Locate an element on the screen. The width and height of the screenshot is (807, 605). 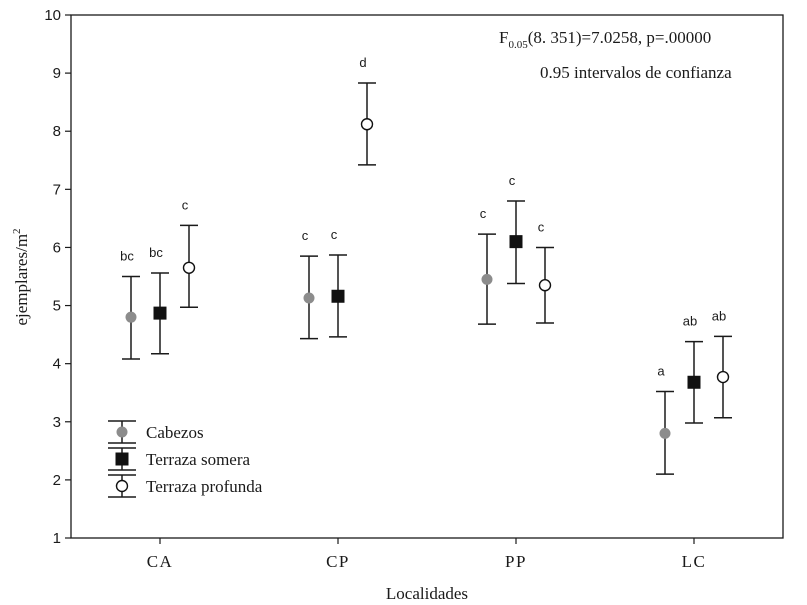
x-axis: CA CP PP LC is located at coordinates (427, 554).